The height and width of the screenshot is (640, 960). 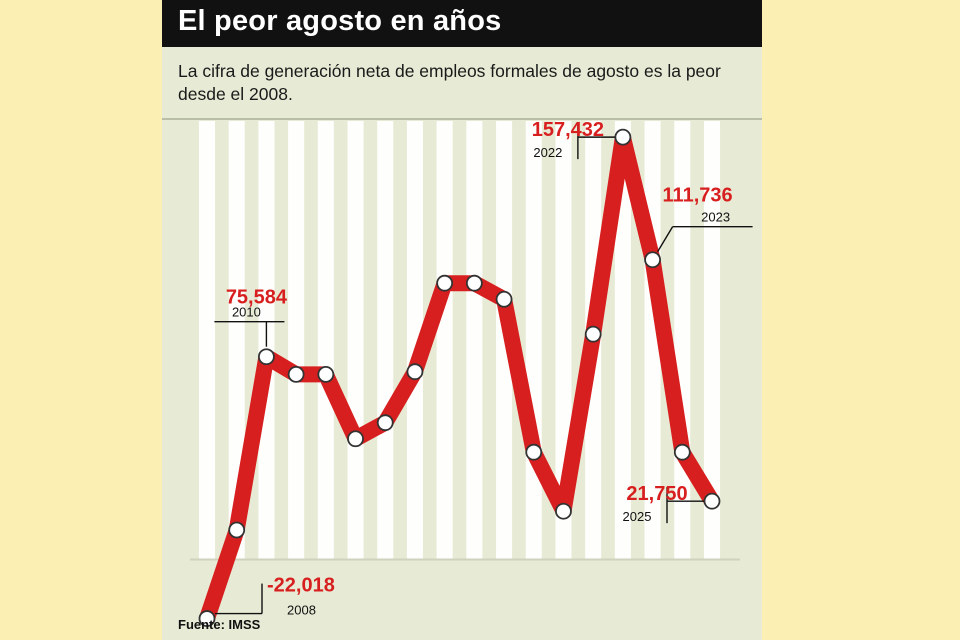 I want to click on data-point-2024, so click(x=682, y=452).